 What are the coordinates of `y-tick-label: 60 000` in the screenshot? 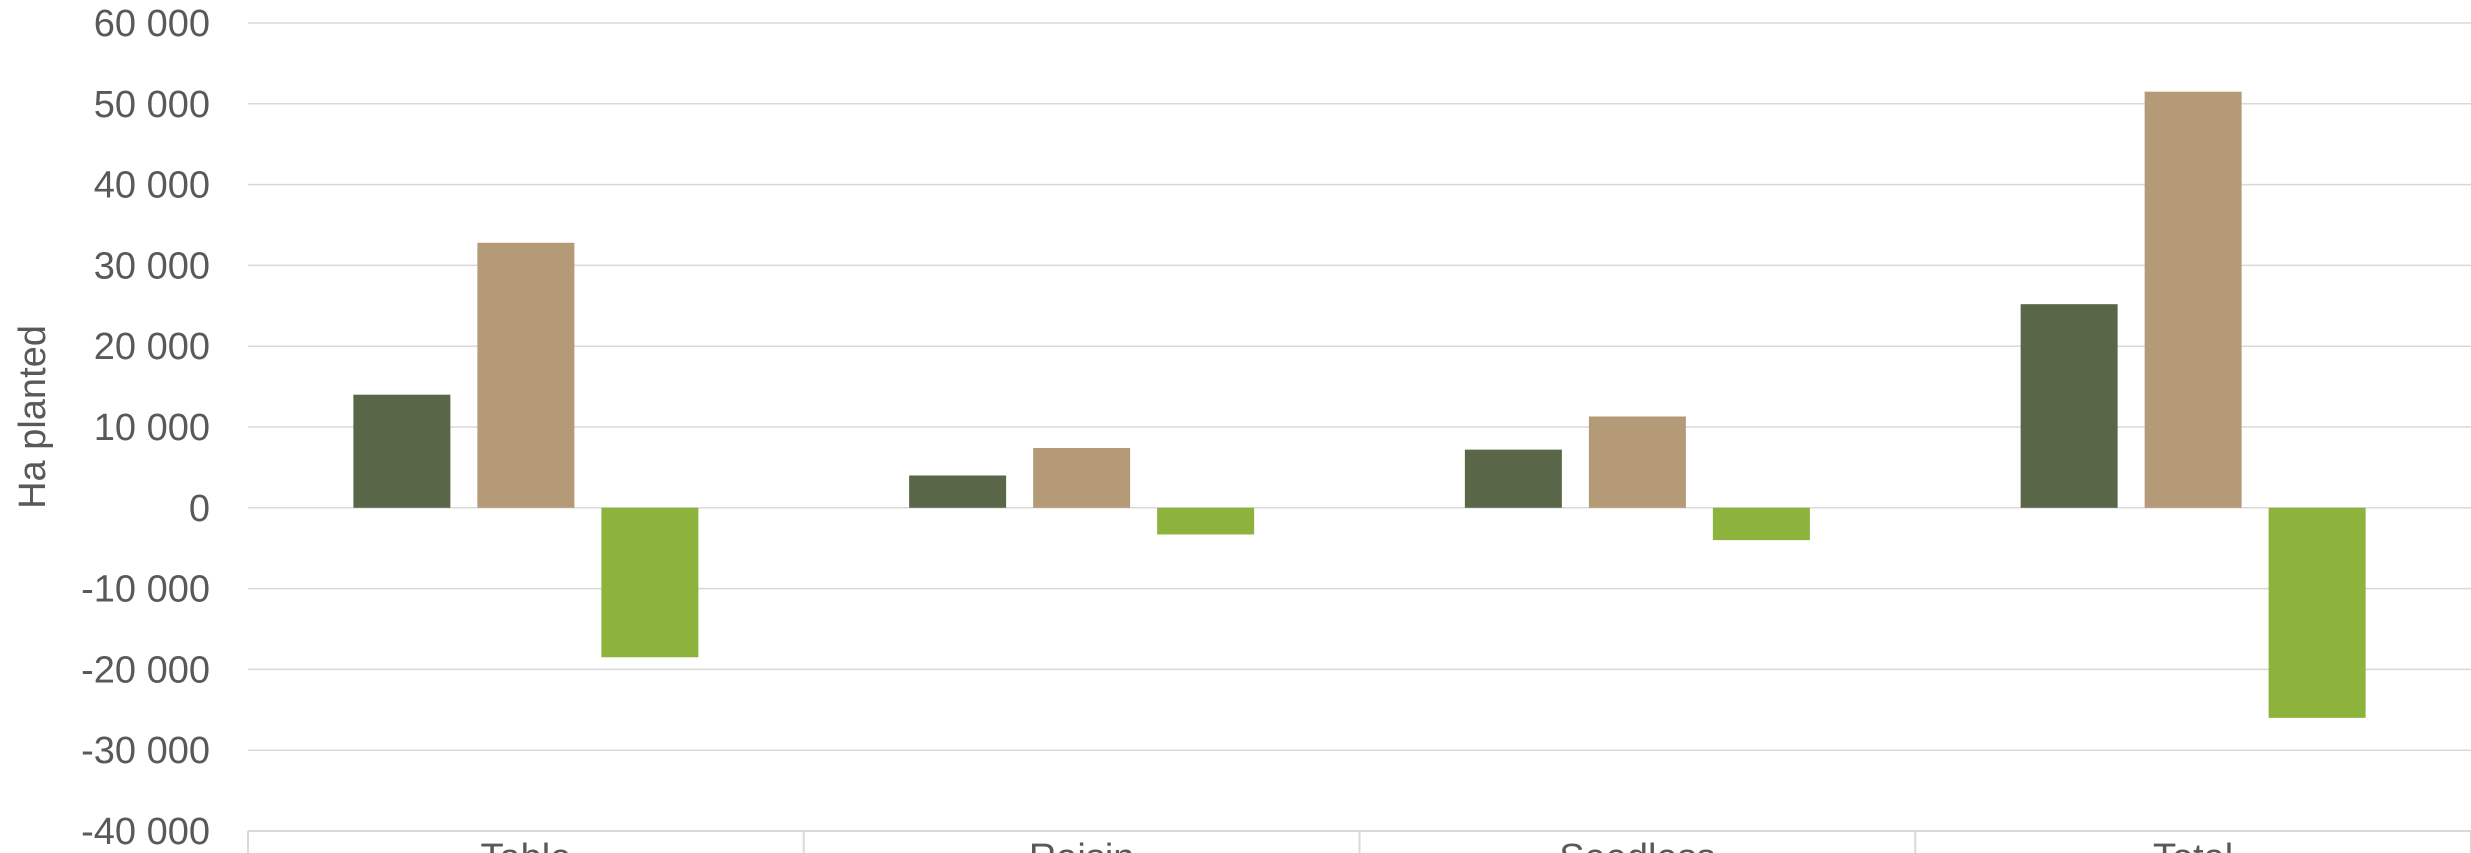 It's located at (152, 24).